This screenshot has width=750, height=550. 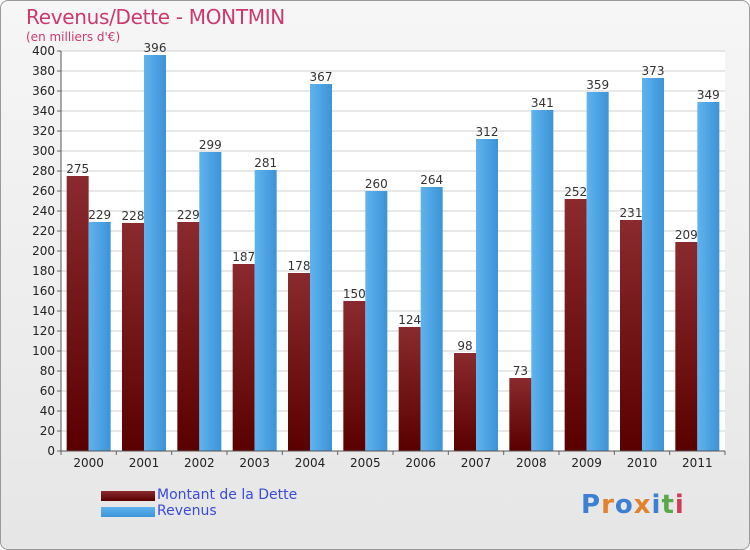 I want to click on x-tick-label: 2008, so click(x=531, y=463).